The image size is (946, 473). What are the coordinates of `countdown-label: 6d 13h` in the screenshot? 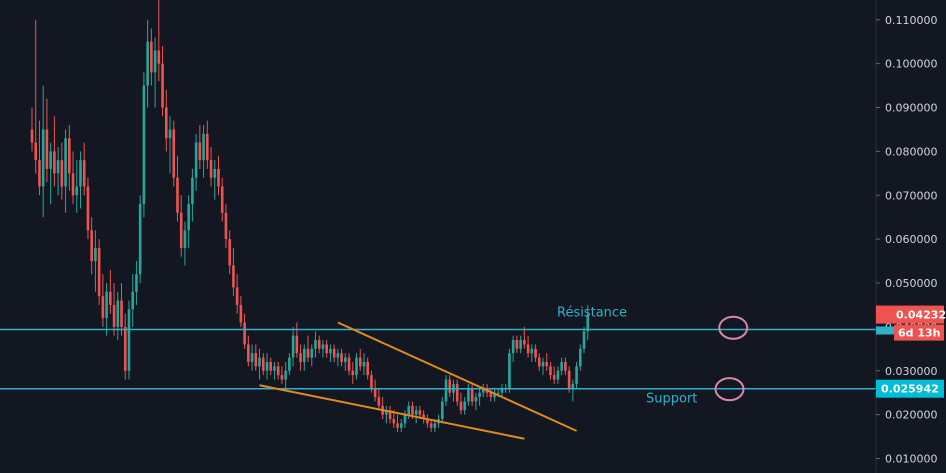 It's located at (919, 333).